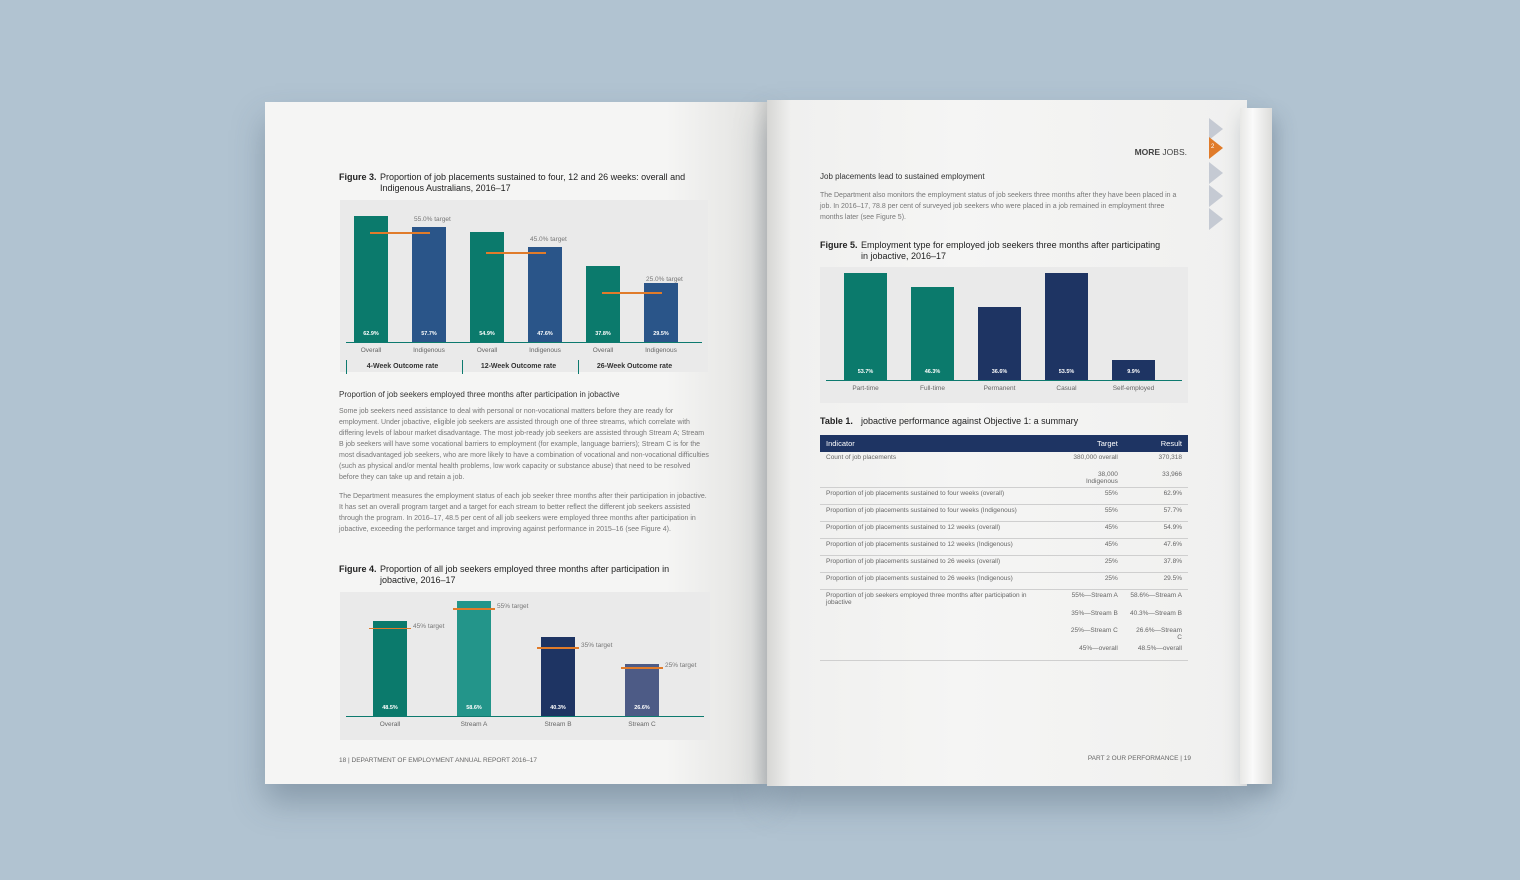  I want to click on figure-label: Figure 5., so click(839, 245).